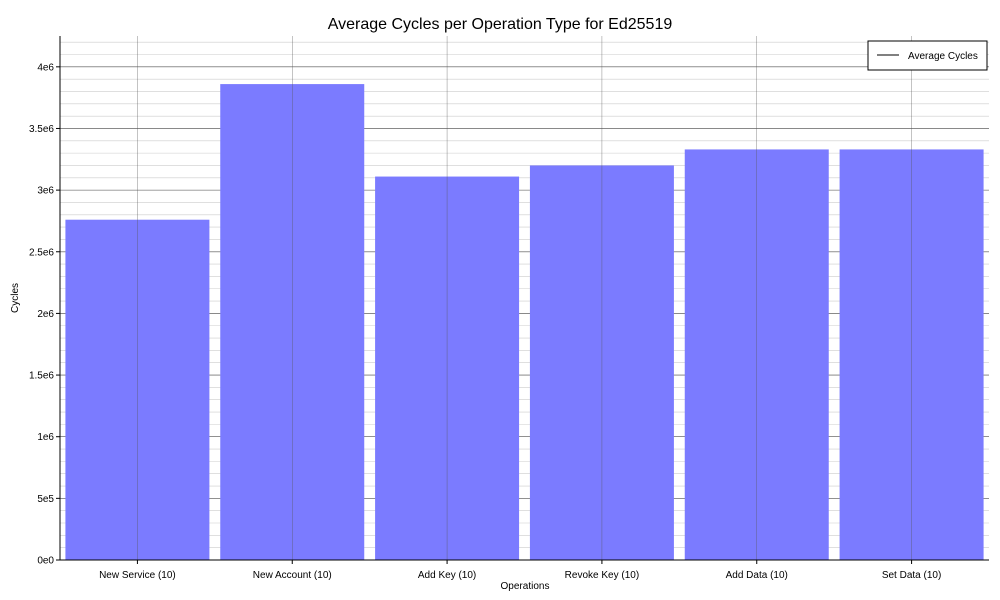  What do you see at coordinates (911, 575) in the screenshot?
I see `x-tick-label: Set Data (10)` at bounding box center [911, 575].